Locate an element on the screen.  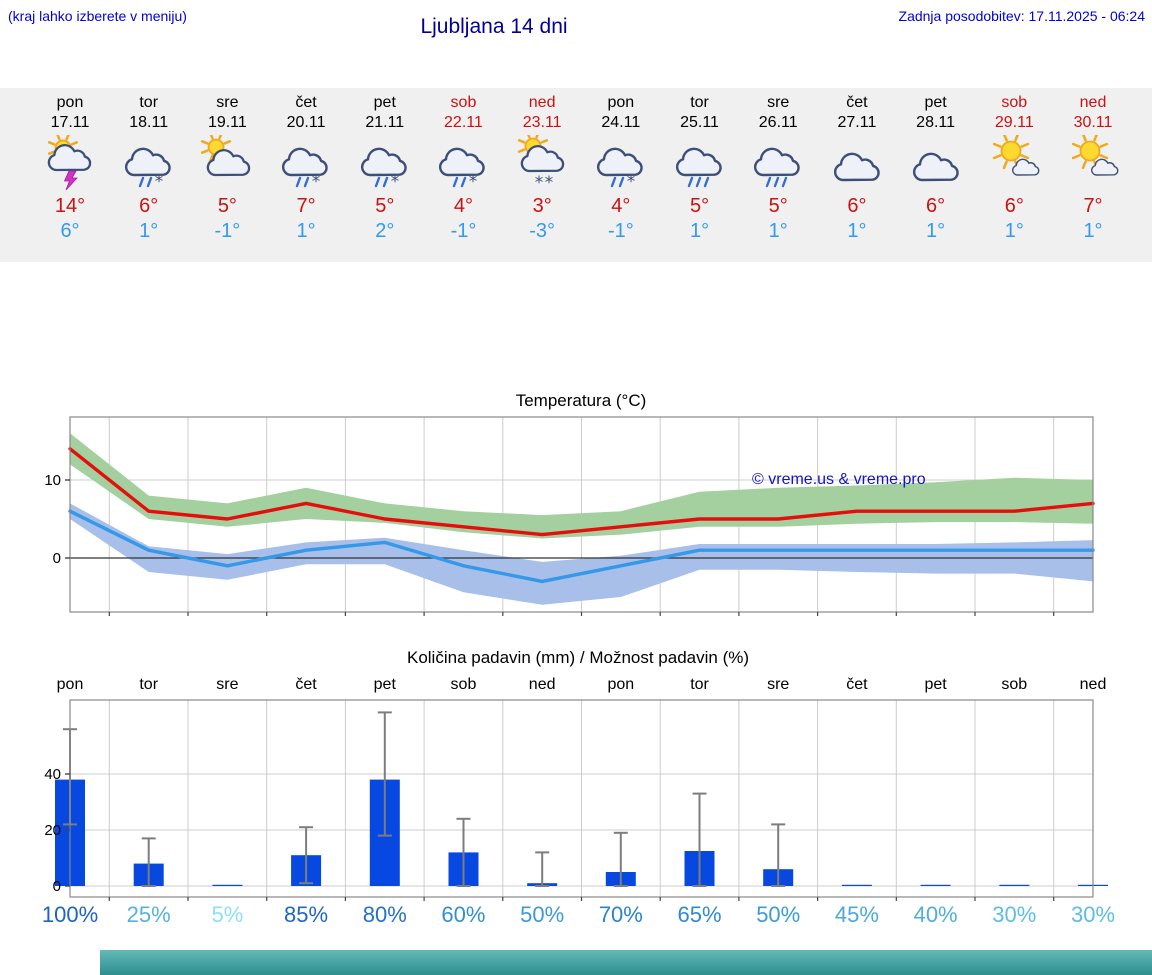
precip-ytick-label: 0 is located at coordinates (57, 886).